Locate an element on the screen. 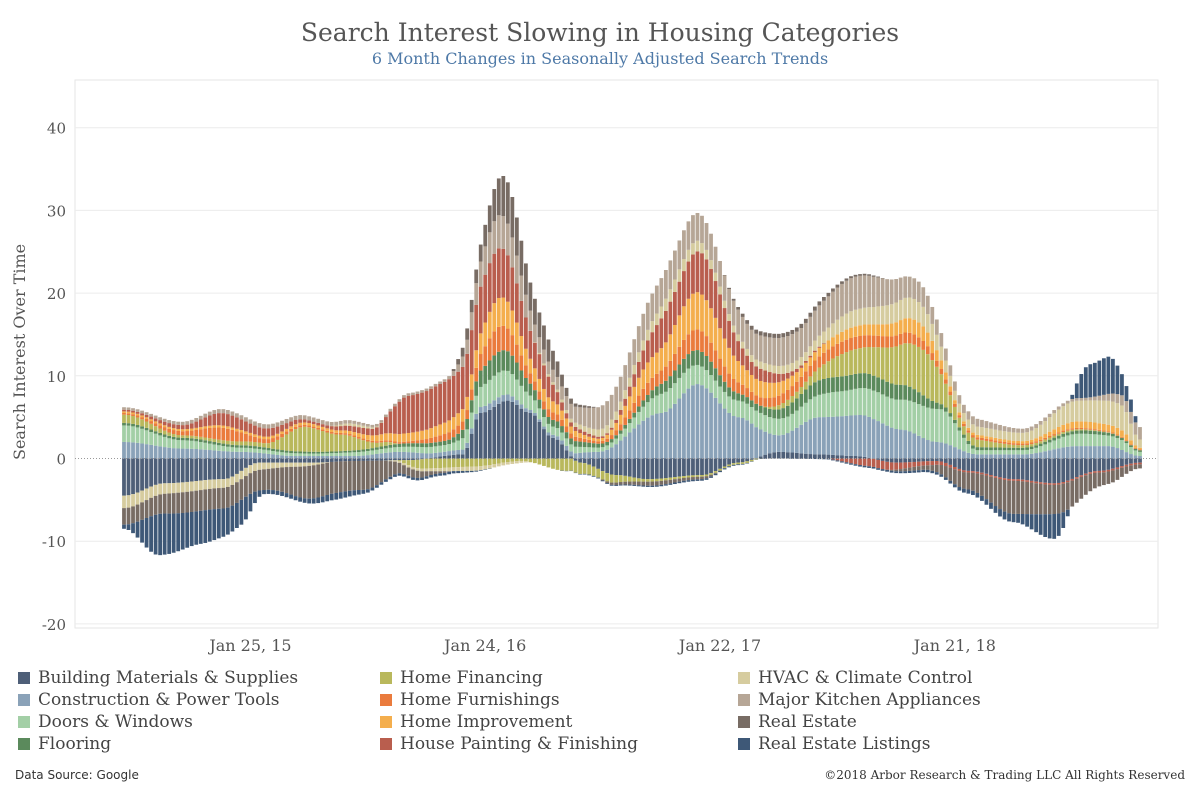 The height and width of the screenshot is (800, 1200). legend-item: Home Furnishings is located at coordinates (470, 700).